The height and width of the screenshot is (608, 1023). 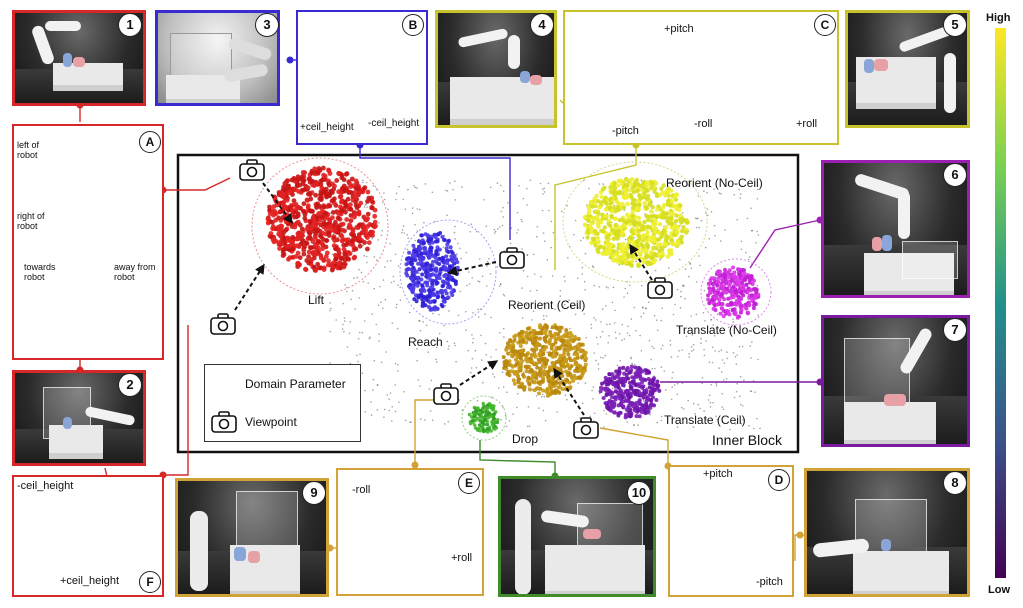 I want to click on panel-b-plus-ceil-height: +ceil_height, so click(x=327, y=127).